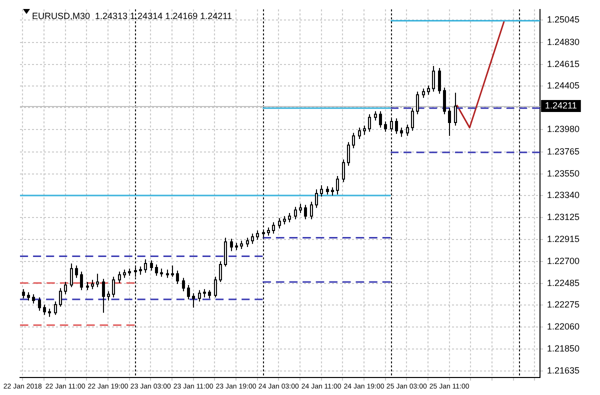 The width and height of the screenshot is (600, 395). I want to click on y-tick-label: 1.22700, so click(563, 261).